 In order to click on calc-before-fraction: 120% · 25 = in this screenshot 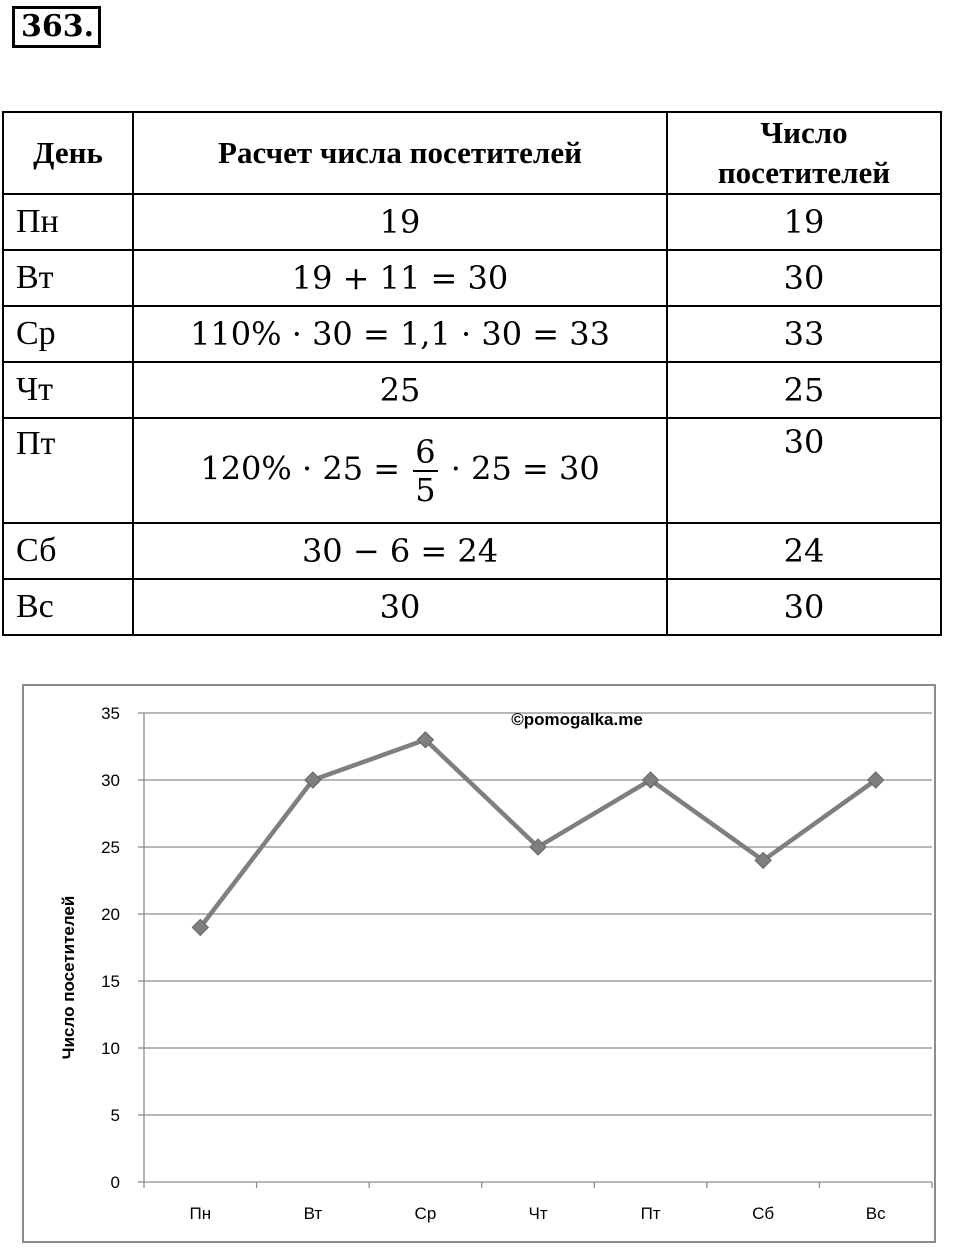, I will do `click(300, 468)`.